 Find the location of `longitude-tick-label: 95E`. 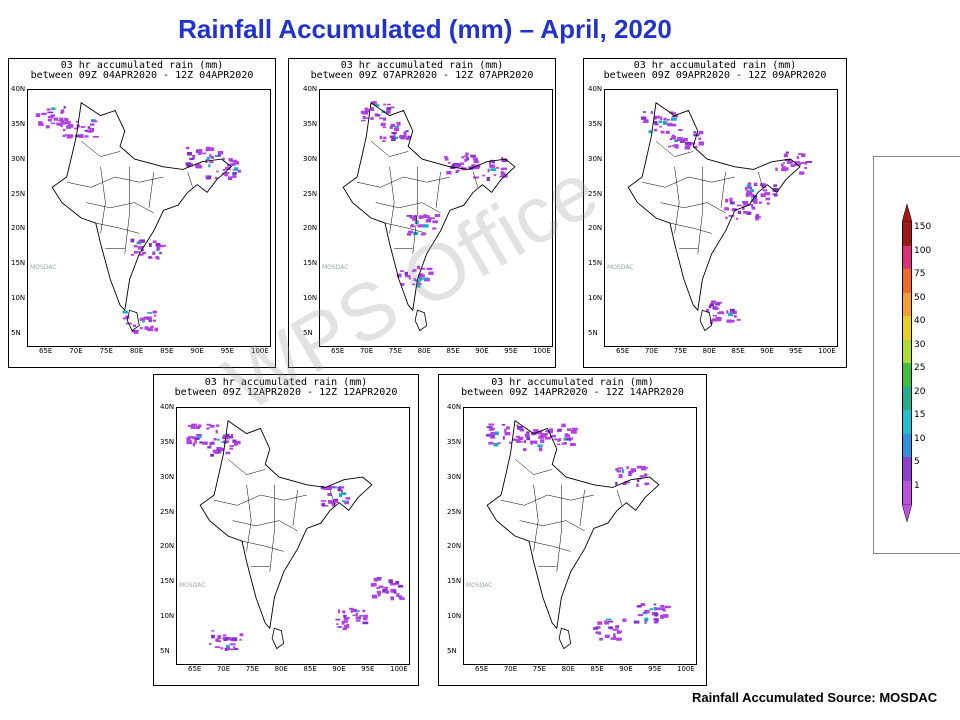

longitude-tick-label: 95E is located at coordinates (655, 669).